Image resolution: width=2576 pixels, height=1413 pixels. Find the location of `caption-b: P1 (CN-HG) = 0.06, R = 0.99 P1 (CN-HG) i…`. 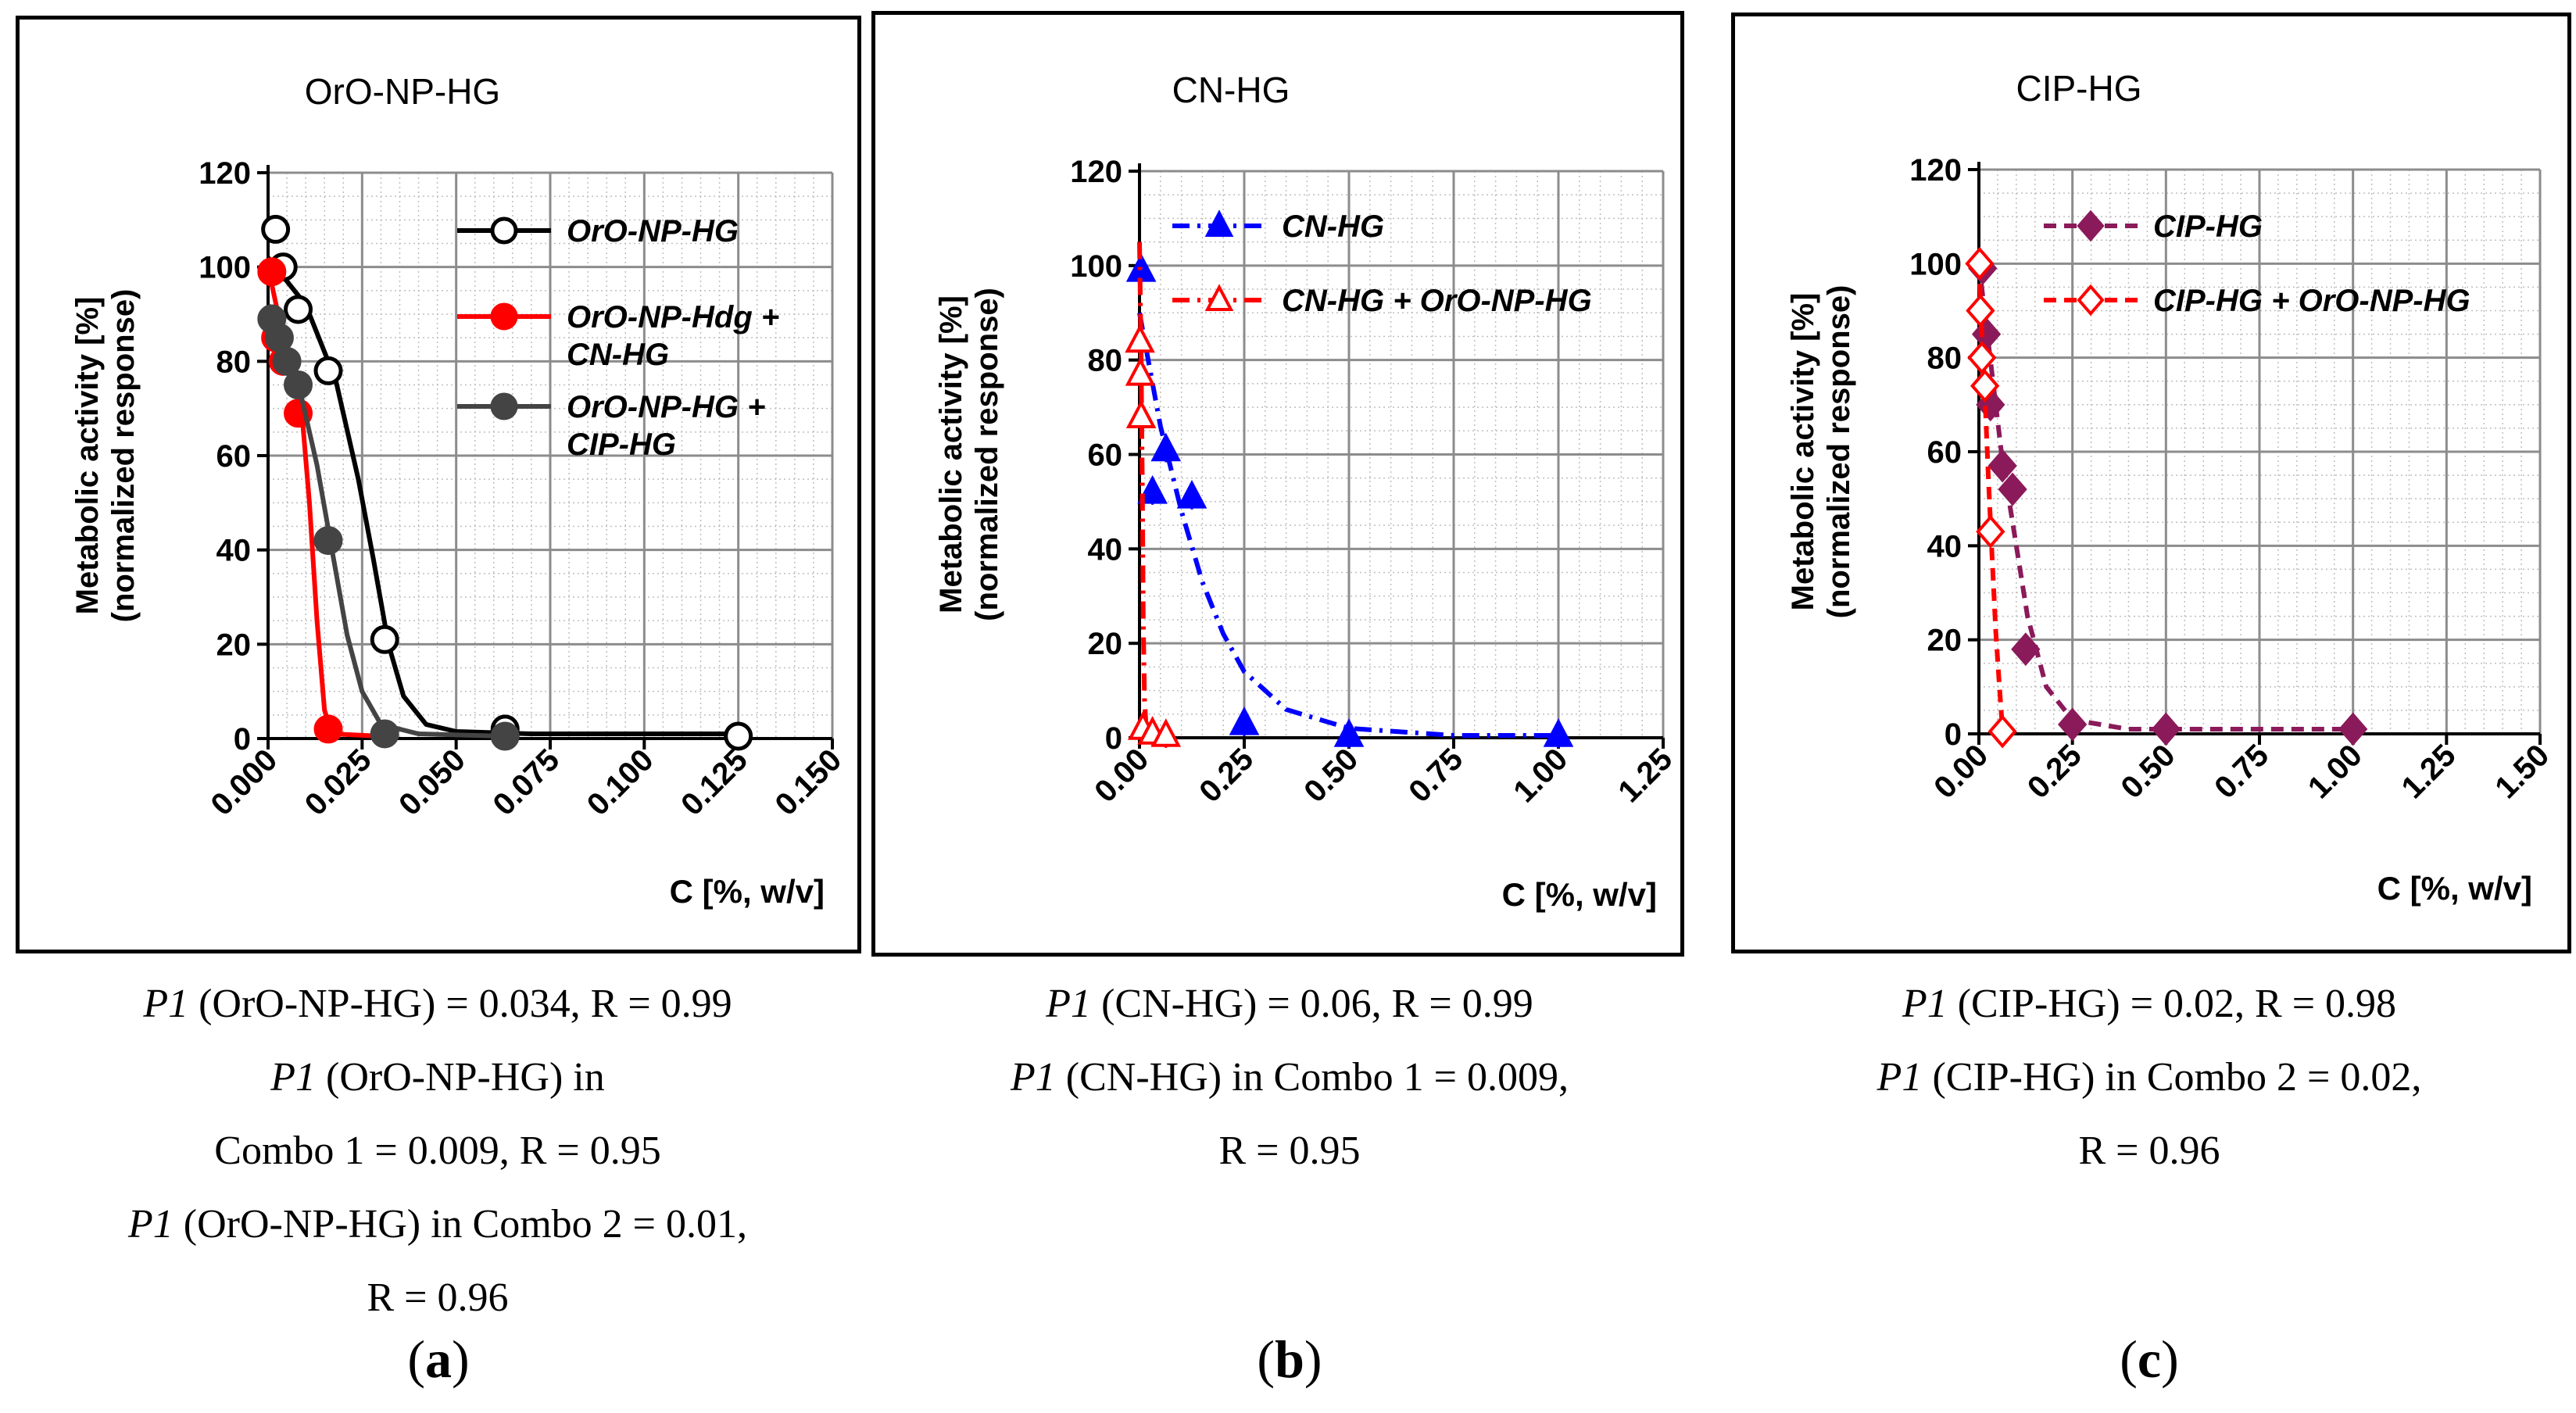

caption-b: P1 (CN-HG) = 0.06, R = 0.99 P1 (CN-HG) i… is located at coordinates (1289, 1078).